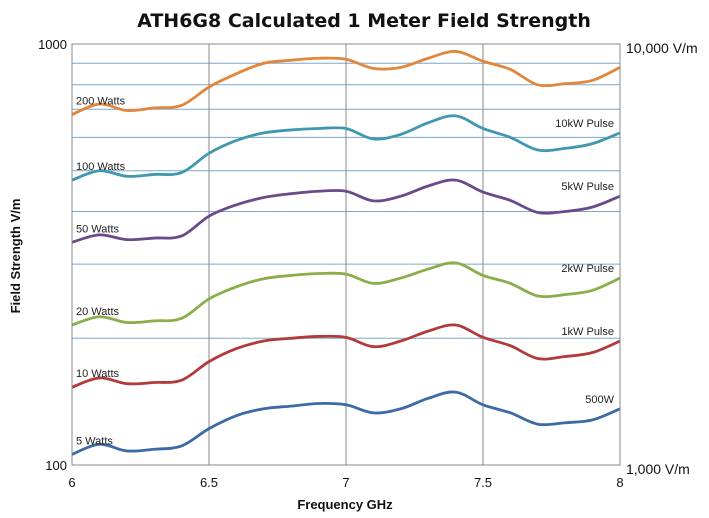 The image size is (709, 518). What do you see at coordinates (71, 482) in the screenshot?
I see `x-tick-label: 6` at bounding box center [71, 482].